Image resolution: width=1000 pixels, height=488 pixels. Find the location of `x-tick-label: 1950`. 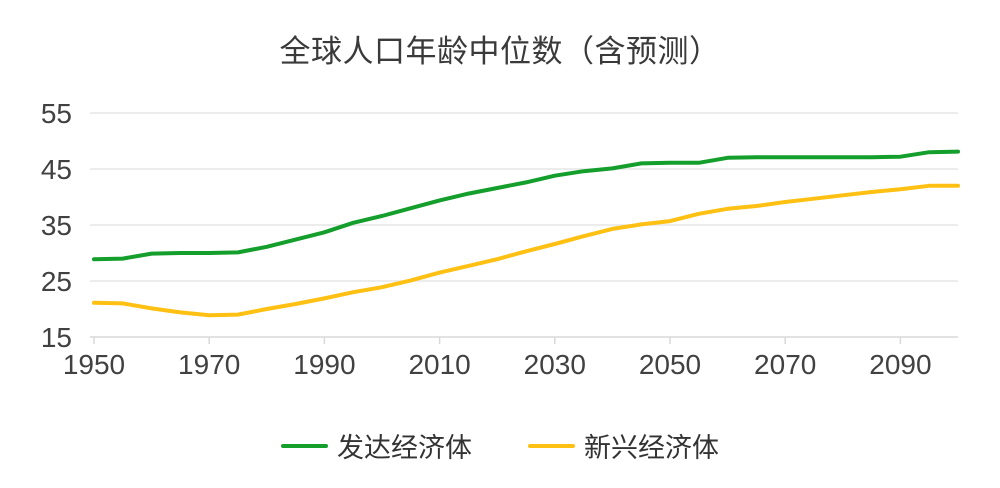

x-tick-label: 1950 is located at coordinates (94, 364).